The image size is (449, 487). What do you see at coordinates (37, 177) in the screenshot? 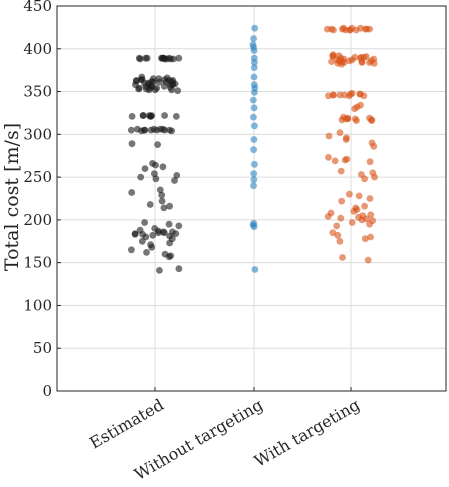
I see `y-tick-label: 250` at bounding box center [37, 177].